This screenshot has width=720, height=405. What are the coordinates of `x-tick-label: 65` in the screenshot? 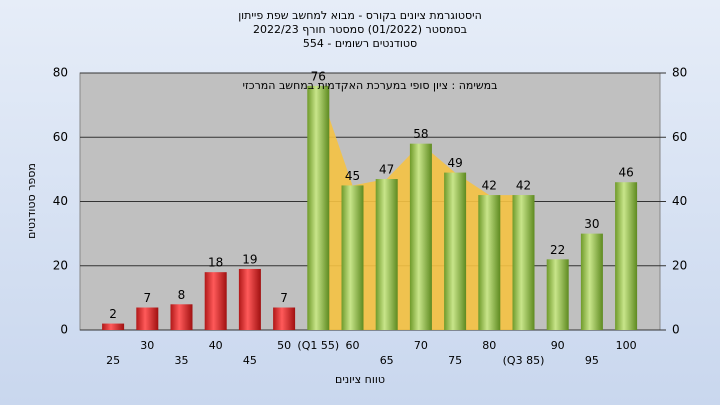 It's located at (387, 360).